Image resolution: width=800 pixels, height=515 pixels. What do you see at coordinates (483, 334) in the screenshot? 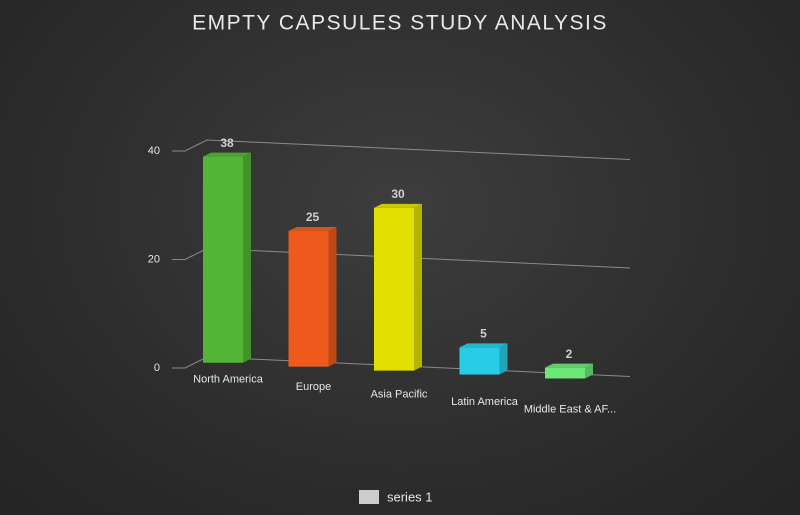
I see `data-label: 5` at bounding box center [483, 334].